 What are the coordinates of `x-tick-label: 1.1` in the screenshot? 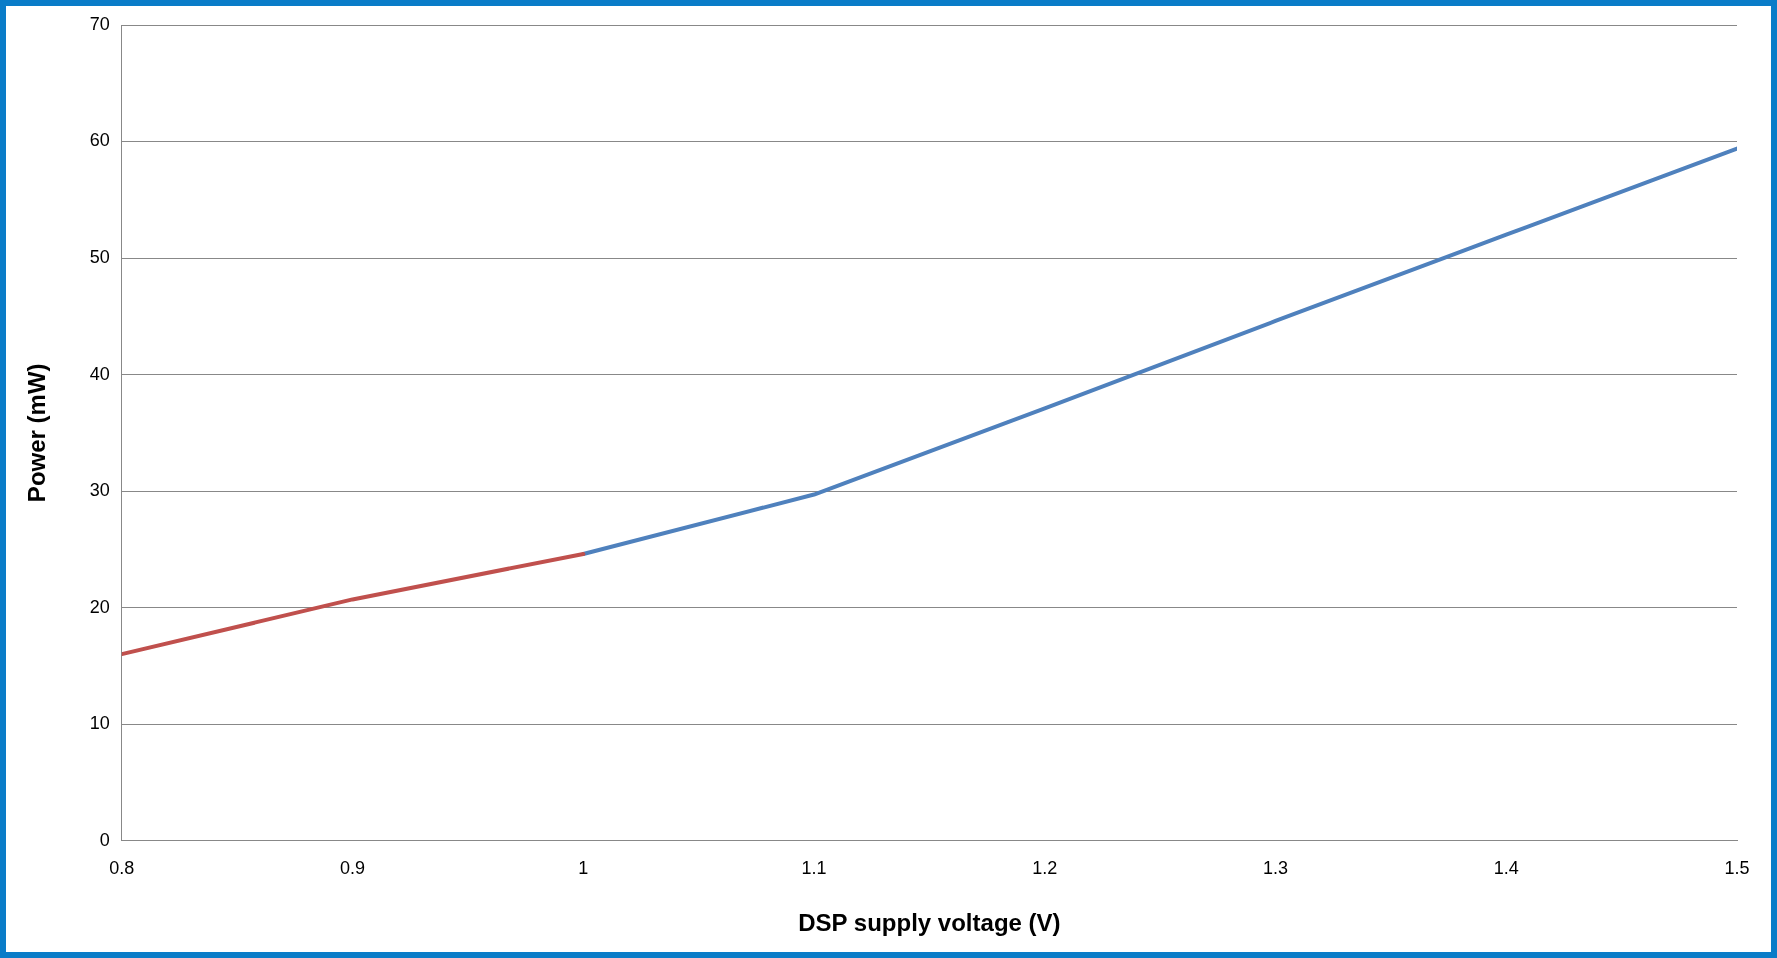 It's located at (814, 868).